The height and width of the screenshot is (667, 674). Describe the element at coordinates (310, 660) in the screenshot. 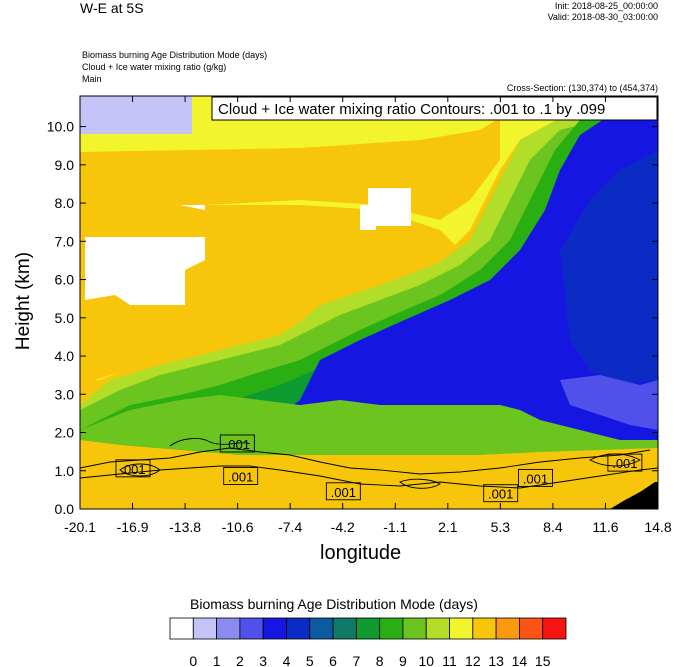

I see `colorbar-label: 5` at that location.